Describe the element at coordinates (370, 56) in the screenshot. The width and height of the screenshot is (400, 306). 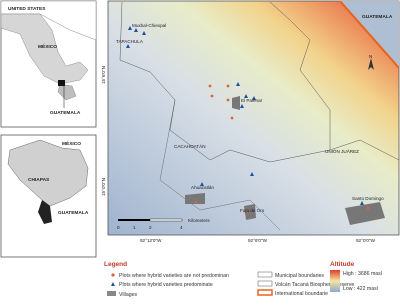
I see `north: N` at that location.